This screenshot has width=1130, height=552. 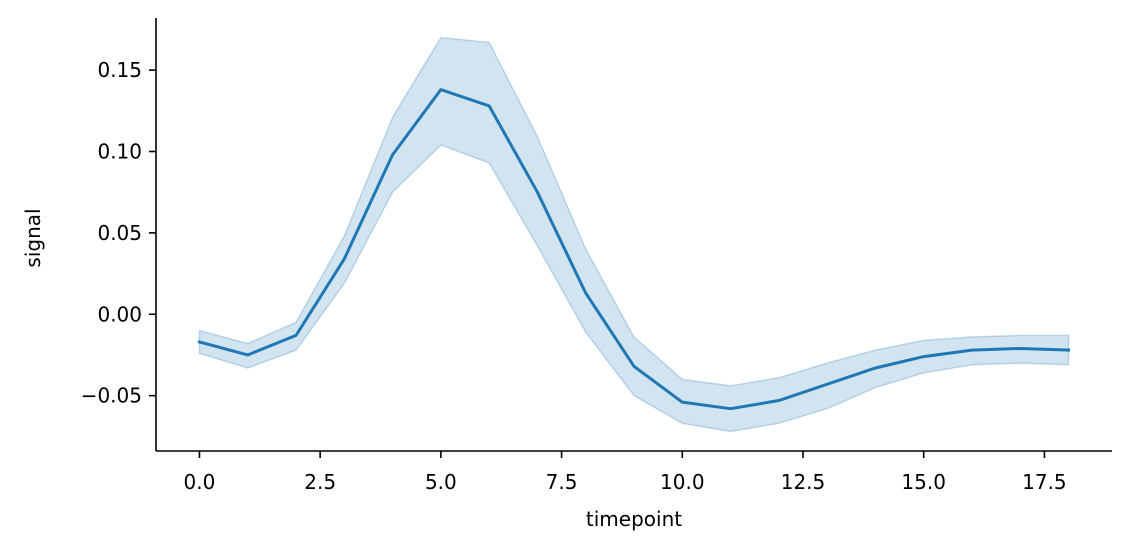 I want to click on x-tick-label: 12.5, so click(x=803, y=482).